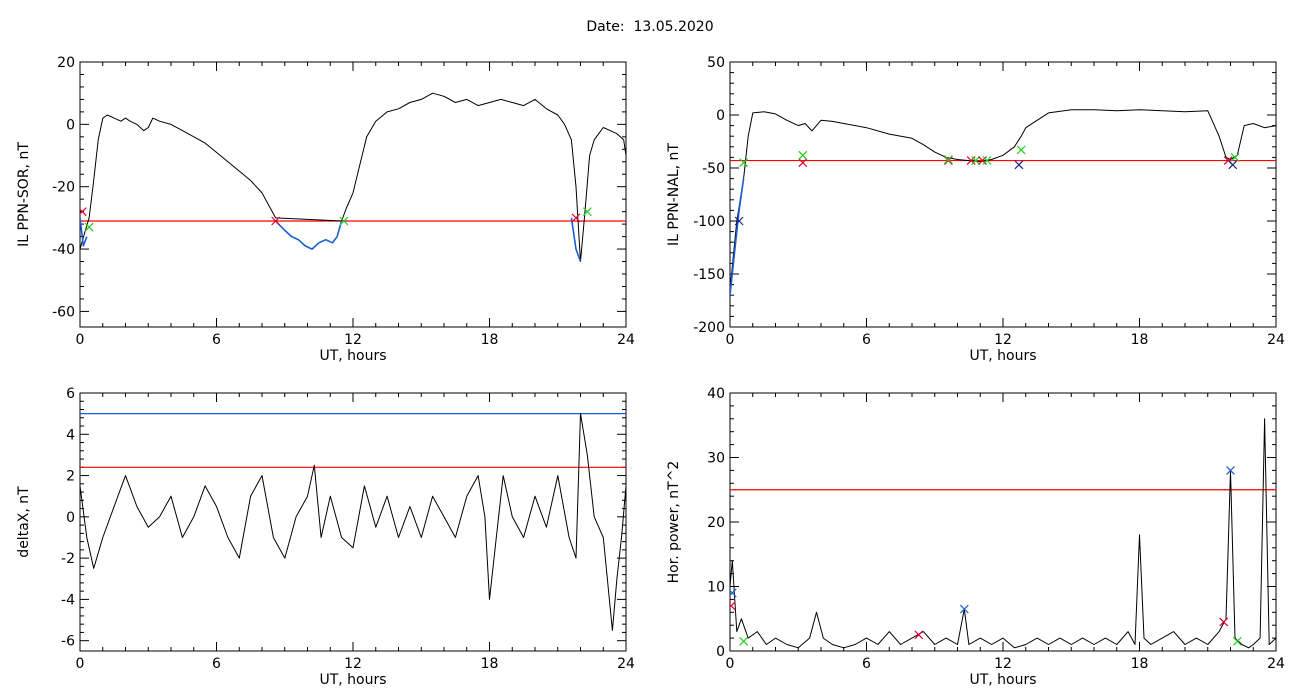 The width and height of the screenshot is (1300, 700). Describe the element at coordinates (716, 63) in the screenshot. I see `y-tick-label: 50` at that location.